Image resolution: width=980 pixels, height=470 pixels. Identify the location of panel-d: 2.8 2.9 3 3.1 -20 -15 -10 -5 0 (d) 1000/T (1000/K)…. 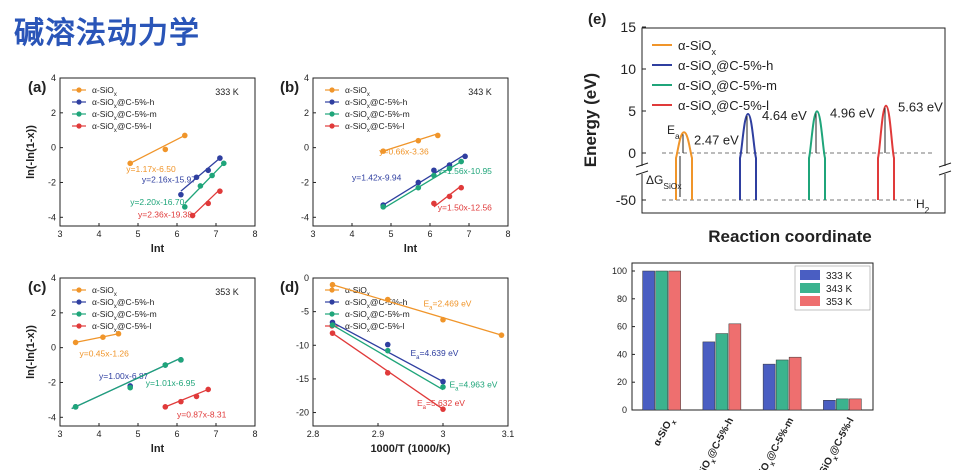
(397, 364).